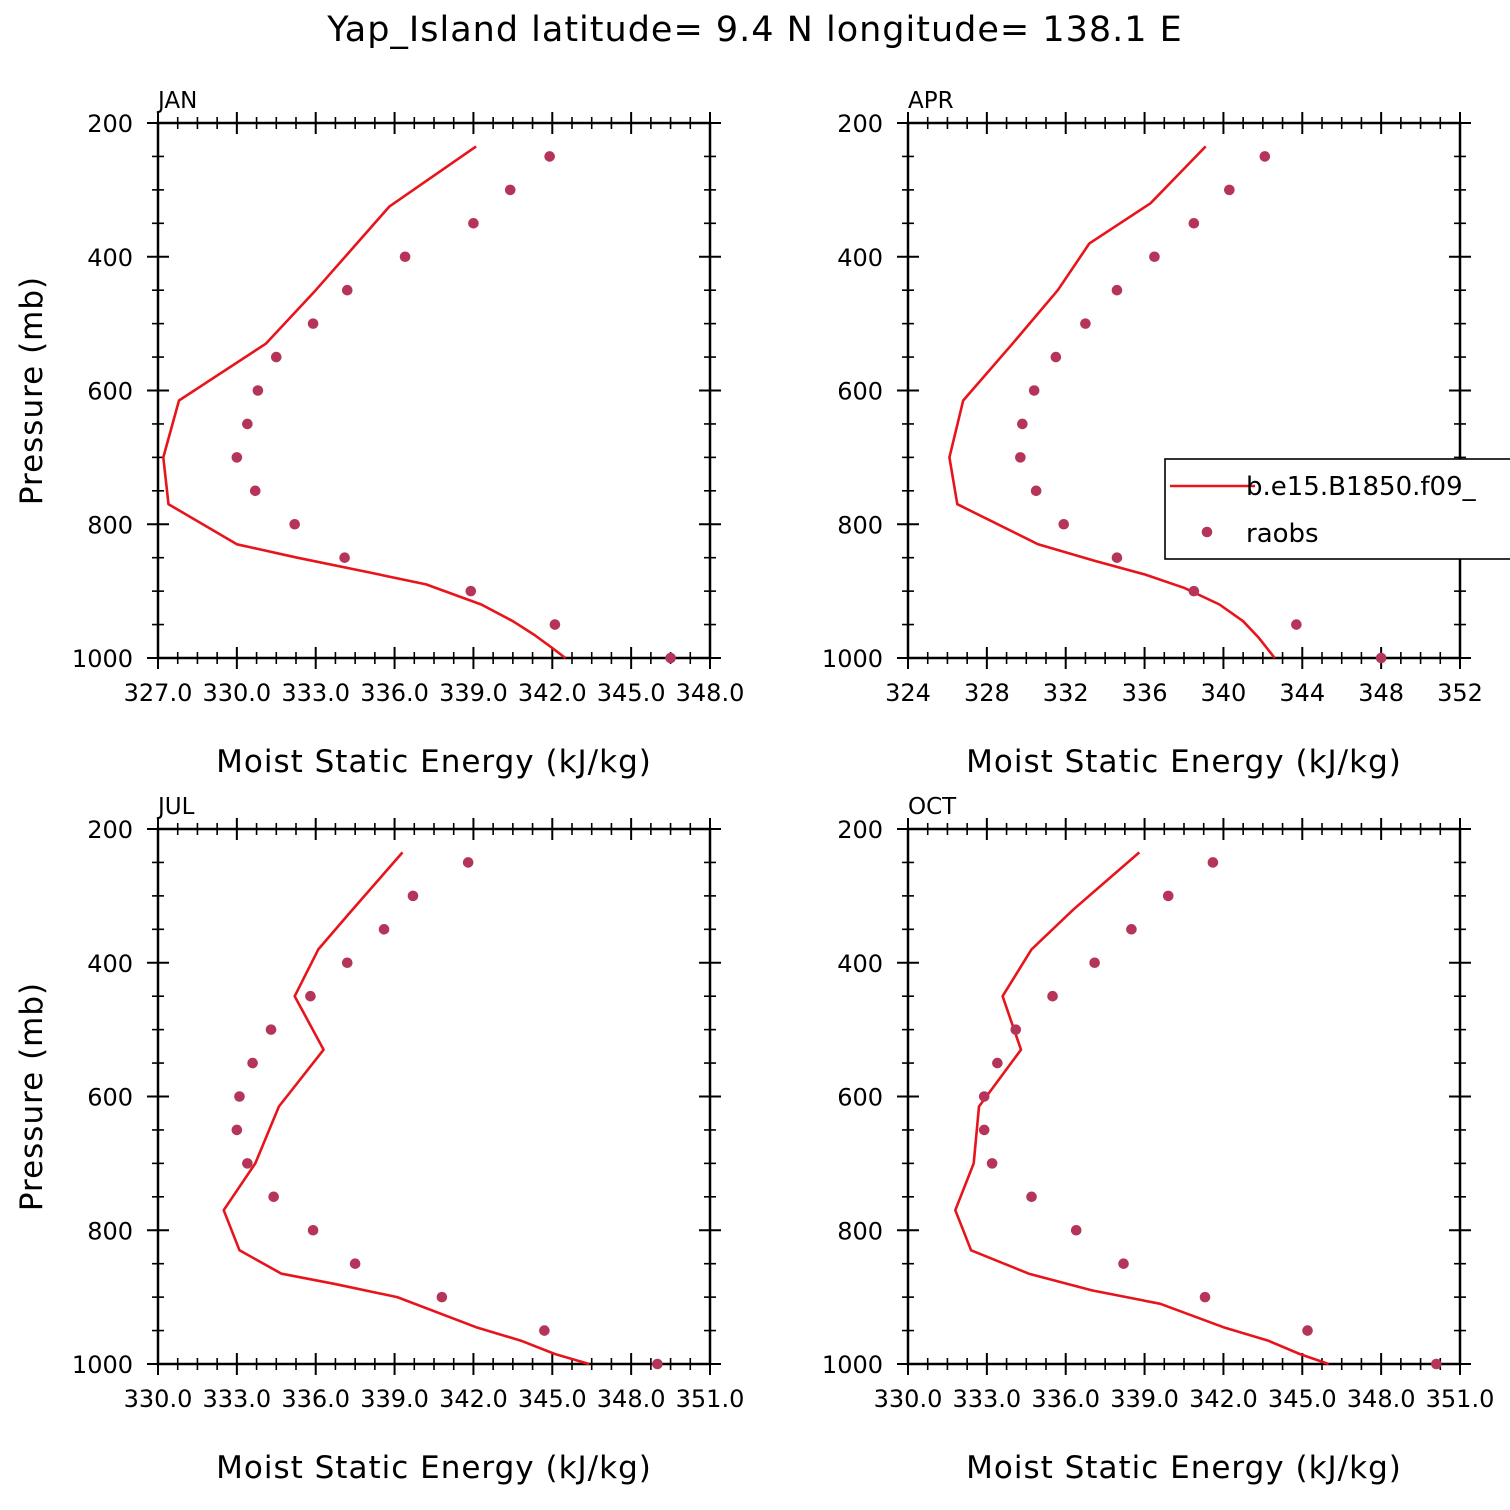  What do you see at coordinates (1066, 693) in the screenshot?
I see `x-tick-label: 332` at bounding box center [1066, 693].